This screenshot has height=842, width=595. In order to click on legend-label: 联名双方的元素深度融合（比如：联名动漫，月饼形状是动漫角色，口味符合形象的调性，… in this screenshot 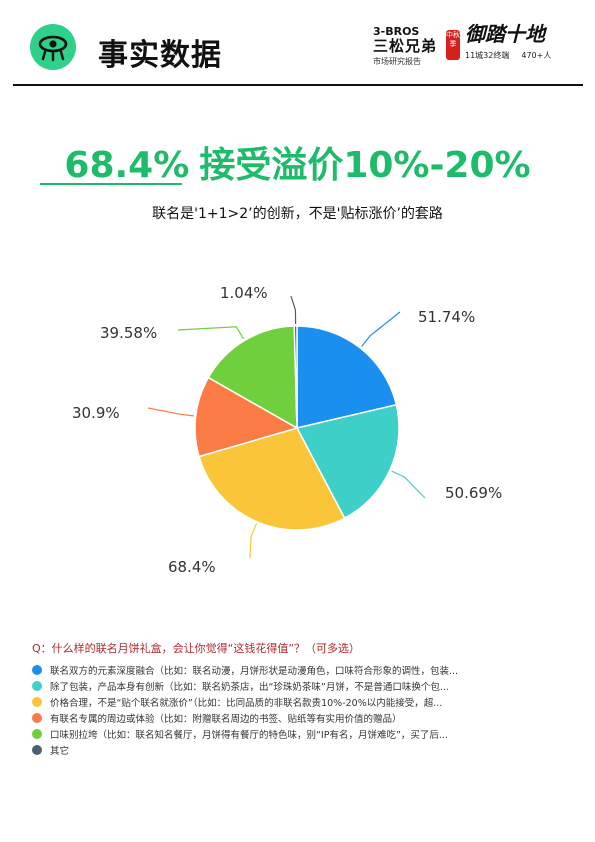, I will do `click(254, 671)`.